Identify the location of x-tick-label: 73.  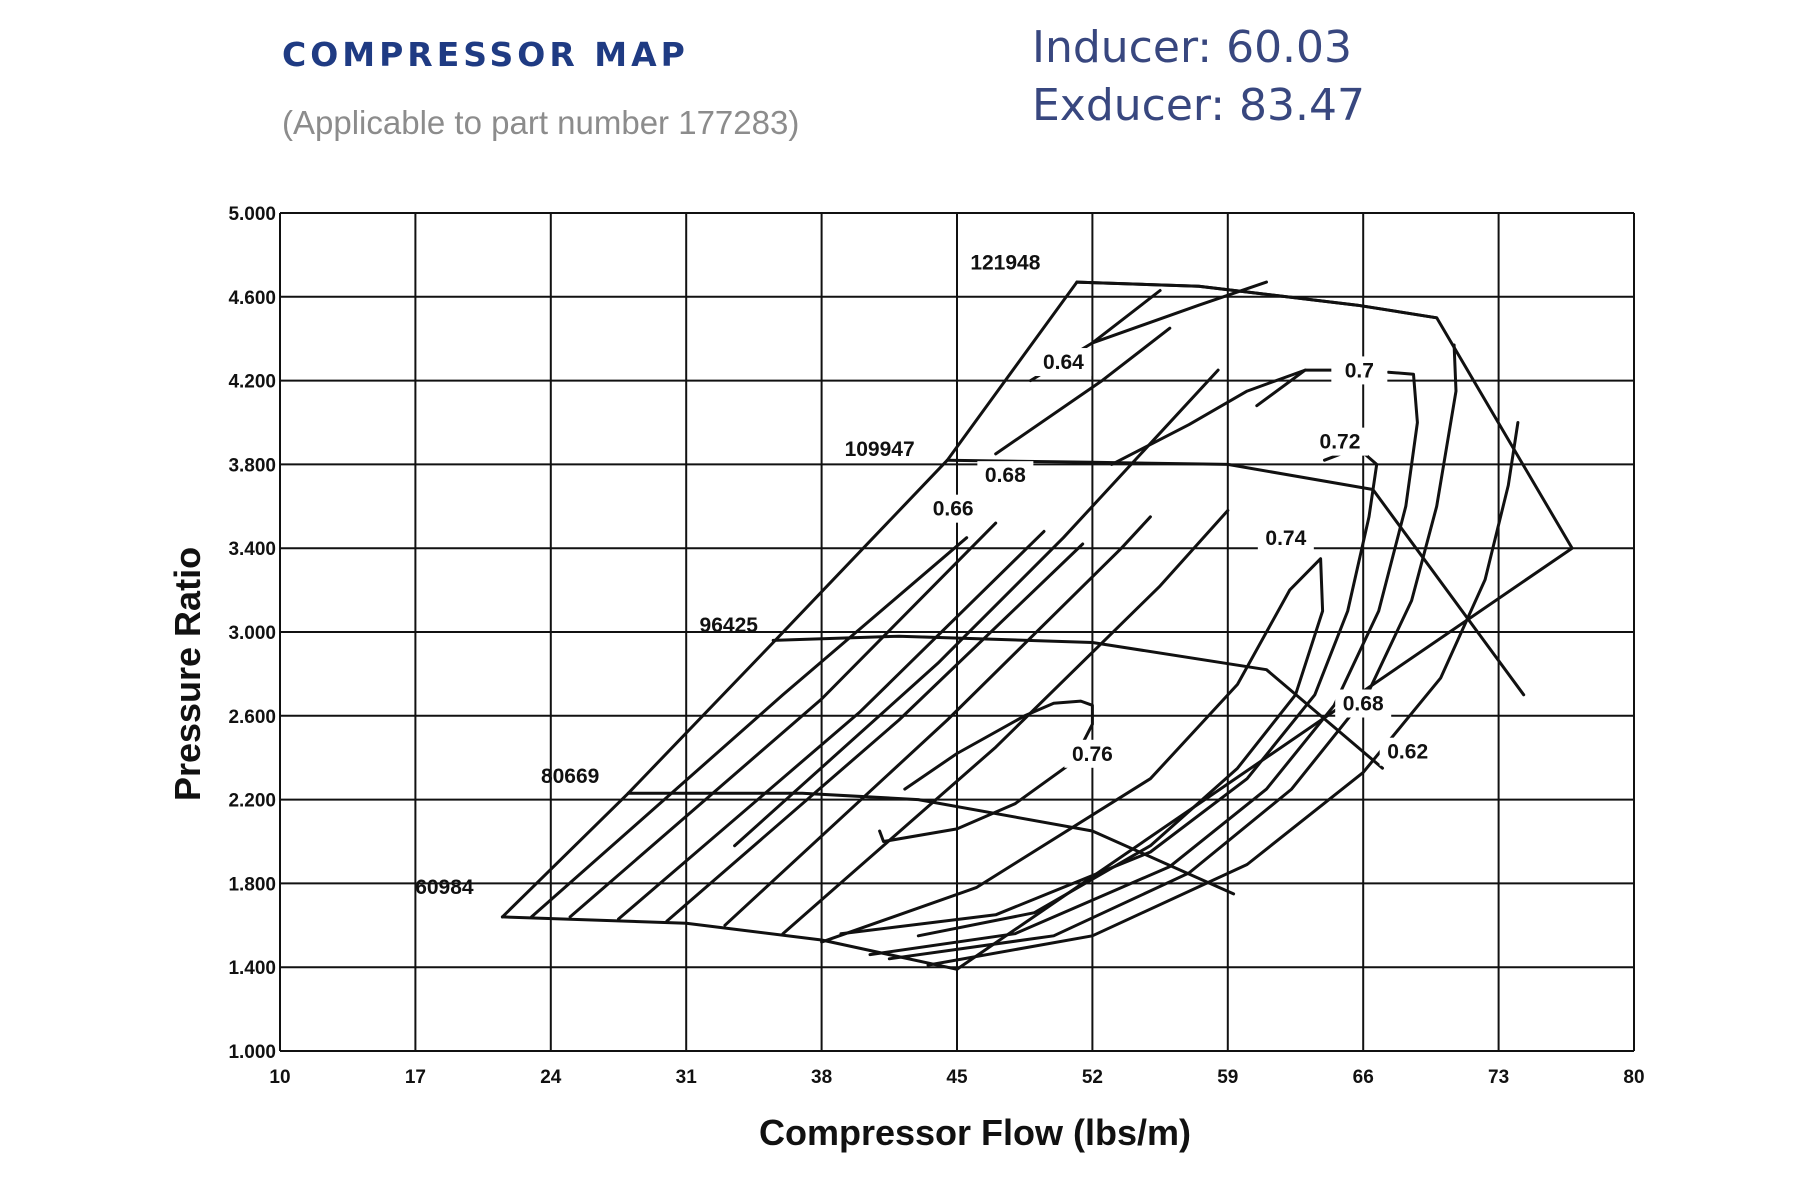
(1498, 1077).